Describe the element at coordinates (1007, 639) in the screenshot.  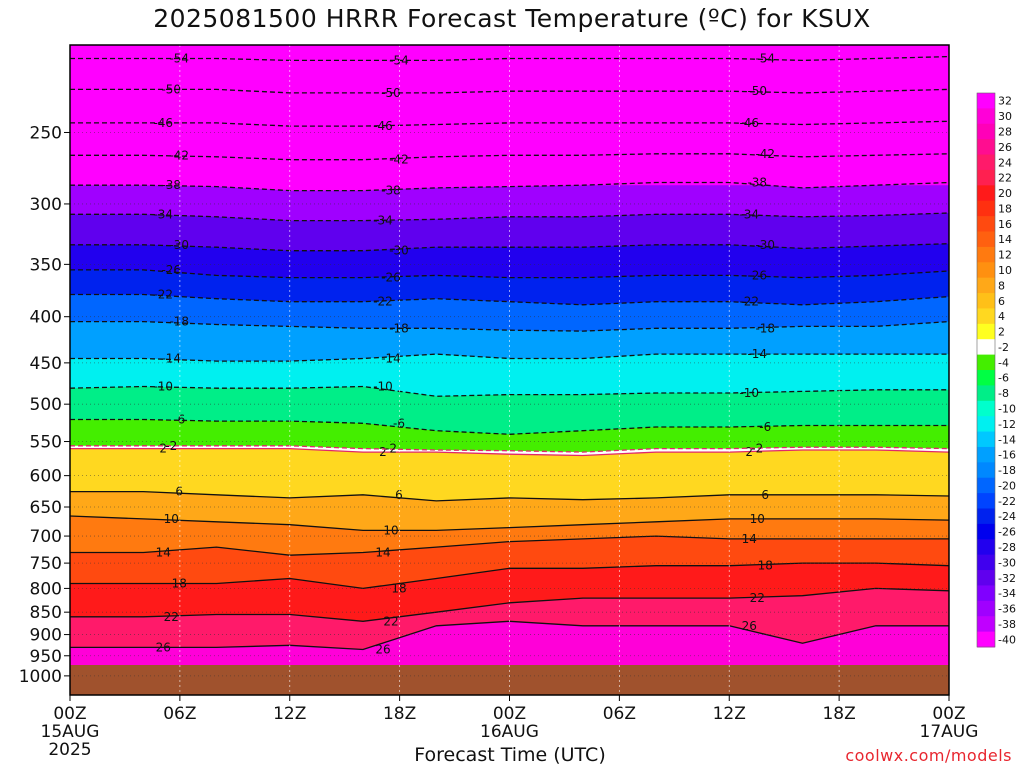
I see `colorbar-label: -40` at that location.